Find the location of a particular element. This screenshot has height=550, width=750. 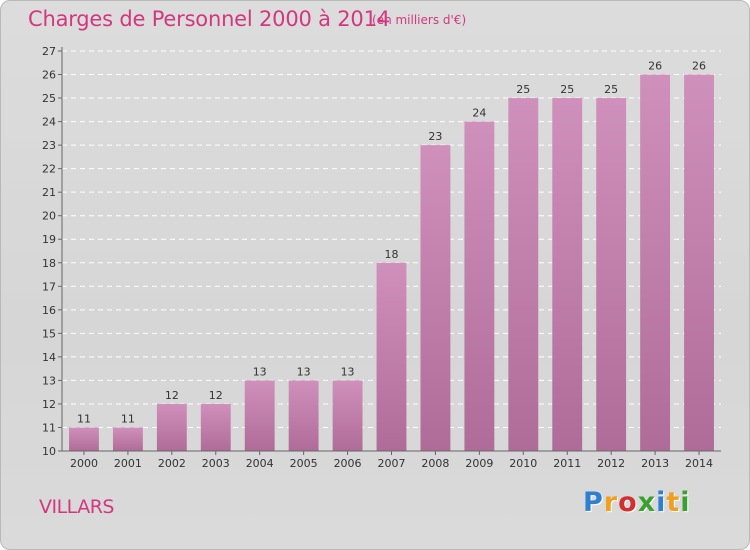

data-label: 18 is located at coordinates (392, 254).